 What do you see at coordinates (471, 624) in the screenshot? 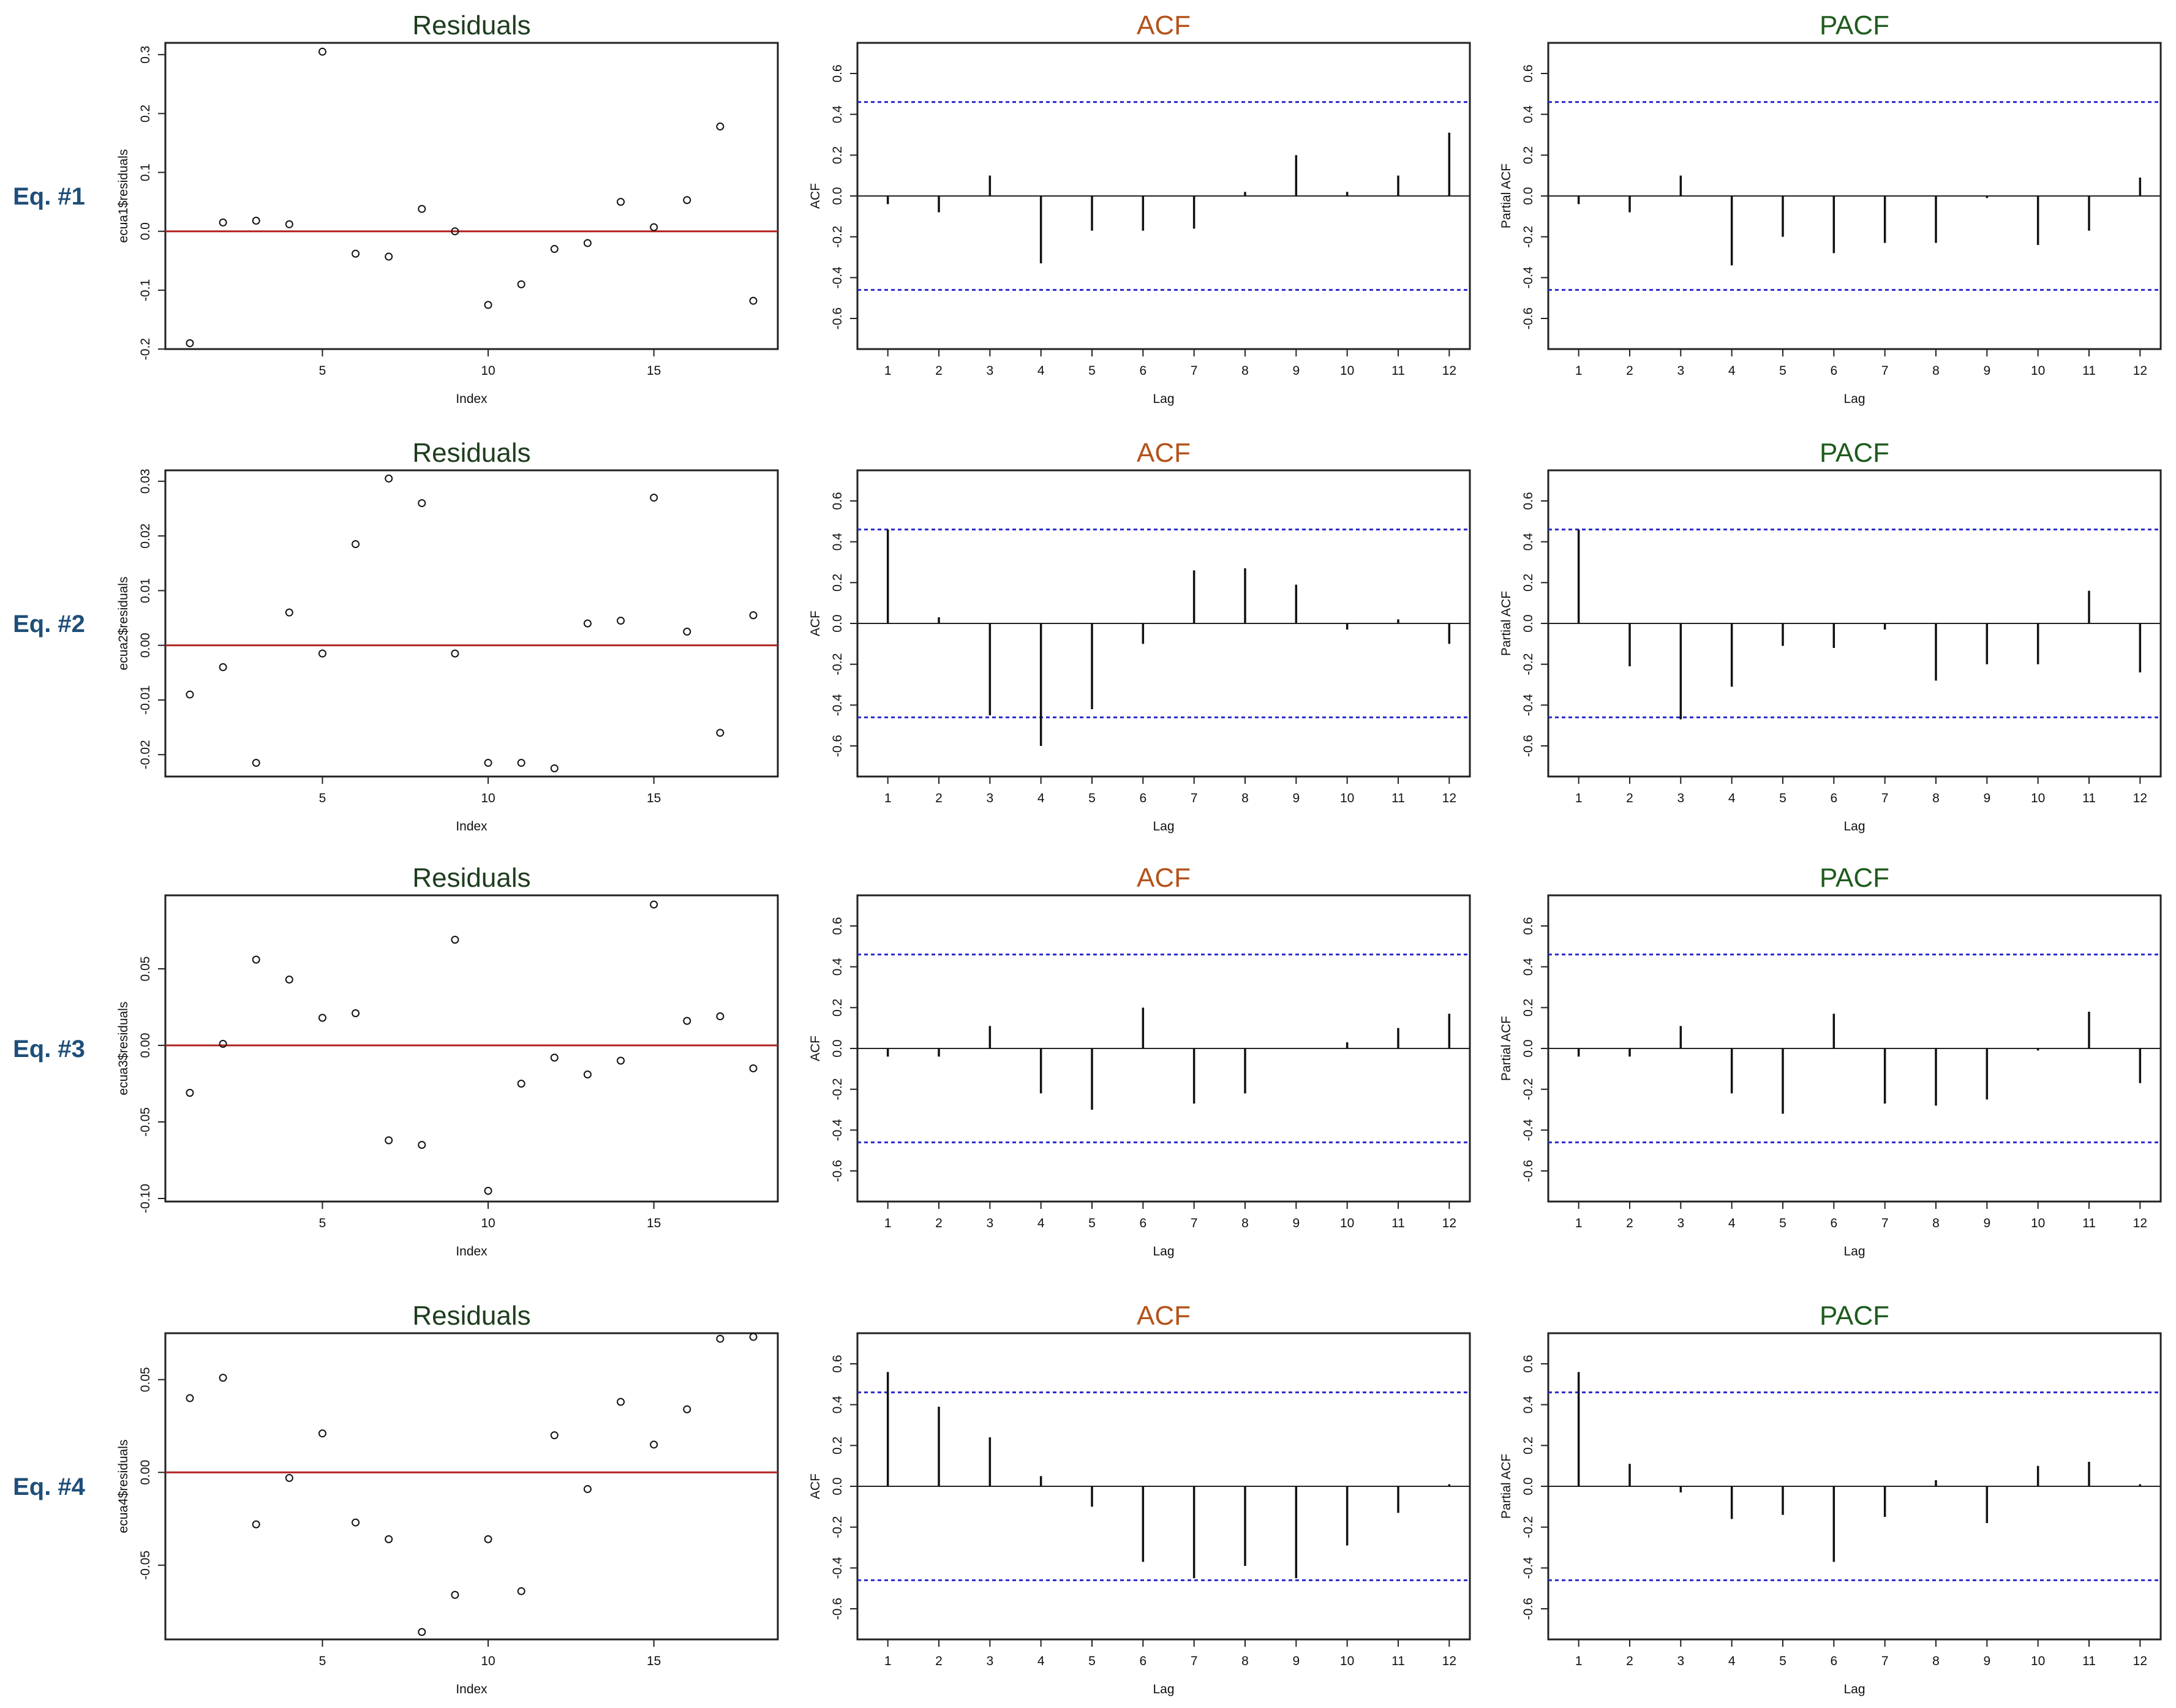
I see `plot-frame` at bounding box center [471, 624].